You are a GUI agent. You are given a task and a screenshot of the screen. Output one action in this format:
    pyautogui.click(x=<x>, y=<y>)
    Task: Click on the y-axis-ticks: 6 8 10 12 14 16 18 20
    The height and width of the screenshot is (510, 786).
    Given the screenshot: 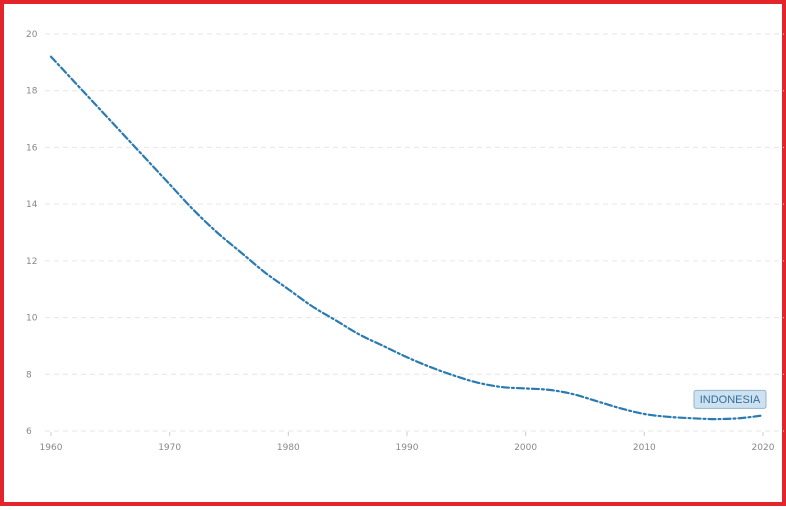 What is the action you would take?
    pyautogui.click(x=32, y=233)
    